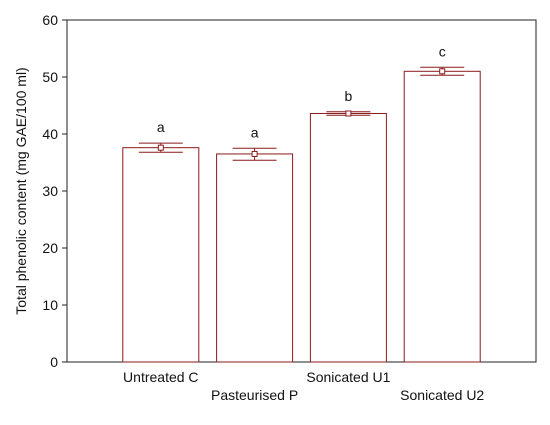  I want to click on y-tick-label: 0, so click(54, 362).